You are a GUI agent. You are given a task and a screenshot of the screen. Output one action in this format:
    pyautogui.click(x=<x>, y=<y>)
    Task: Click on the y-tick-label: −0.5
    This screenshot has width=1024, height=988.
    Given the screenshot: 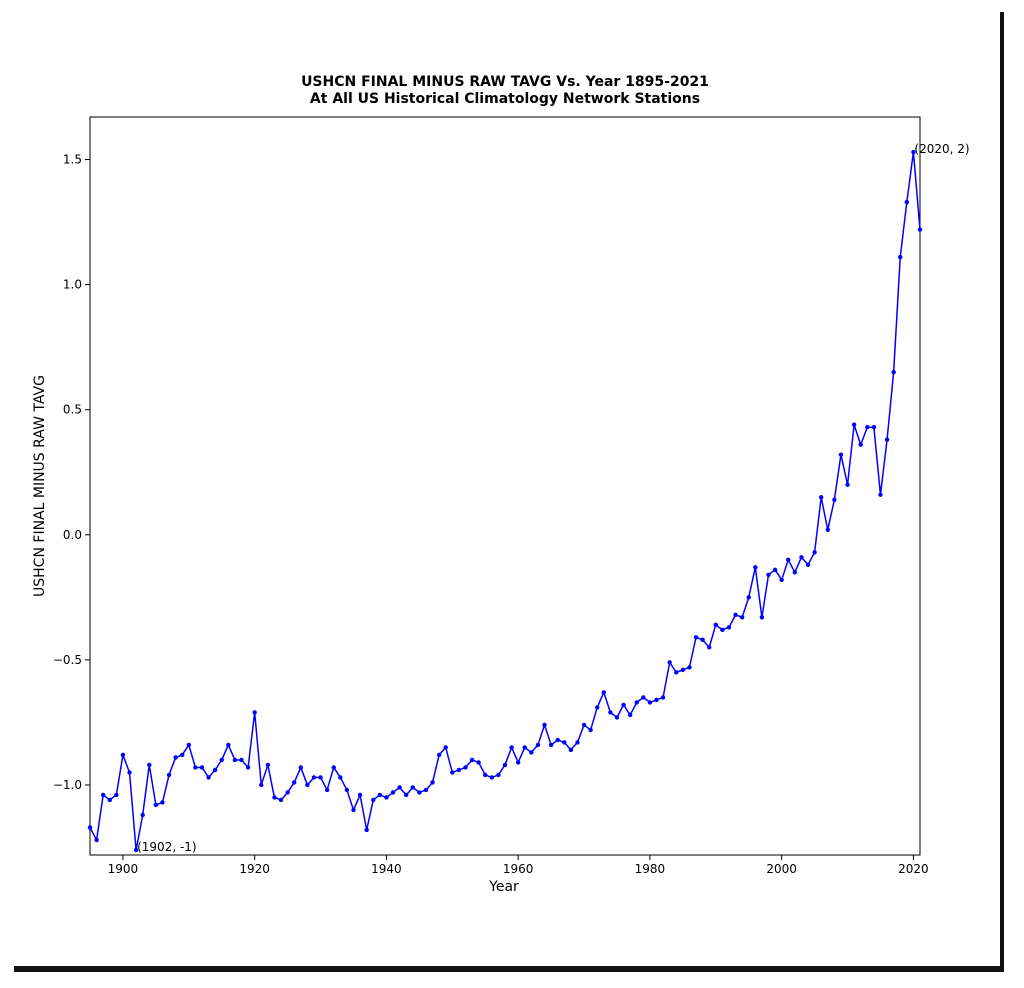 What is the action you would take?
    pyautogui.click(x=67, y=660)
    